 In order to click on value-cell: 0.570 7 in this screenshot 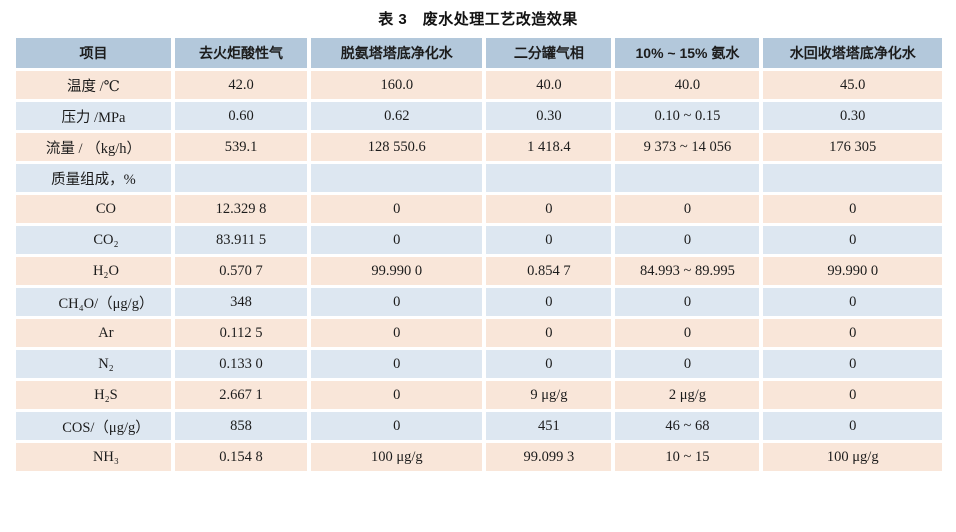, I will do `click(241, 271)`.